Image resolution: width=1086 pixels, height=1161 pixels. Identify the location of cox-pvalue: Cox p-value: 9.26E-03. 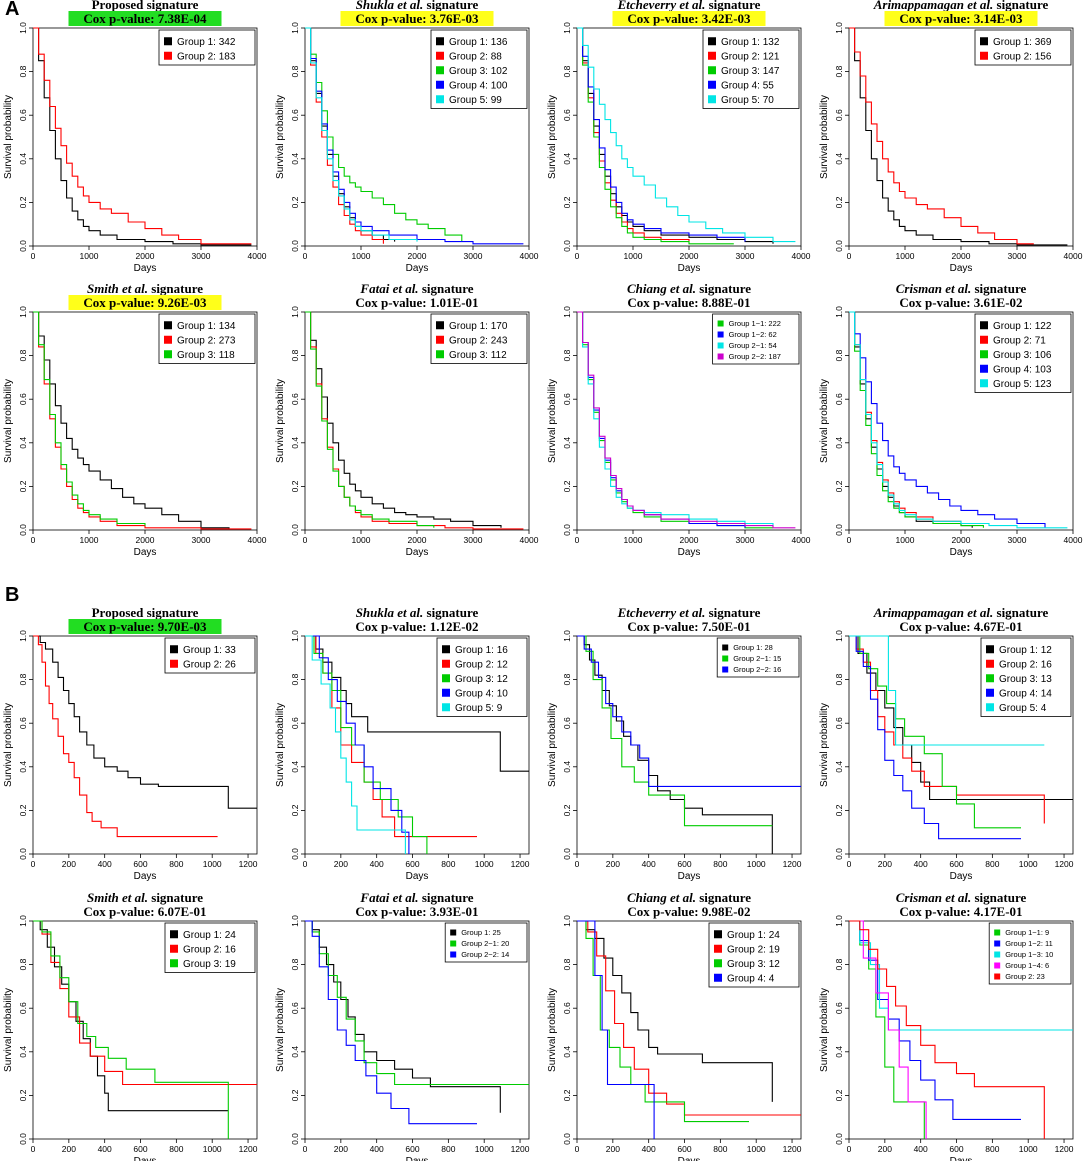
(145, 302).